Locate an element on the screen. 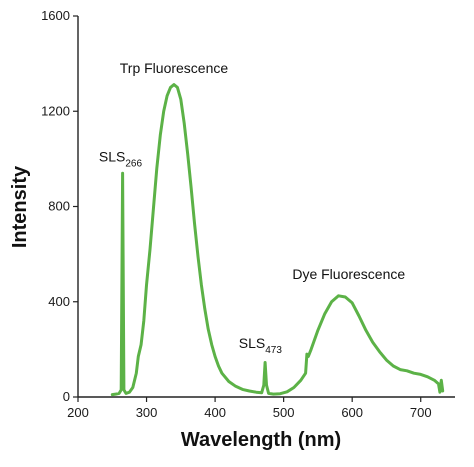 This screenshot has height=467, width=474. annotation-subscript: 266 is located at coordinates (133, 163).